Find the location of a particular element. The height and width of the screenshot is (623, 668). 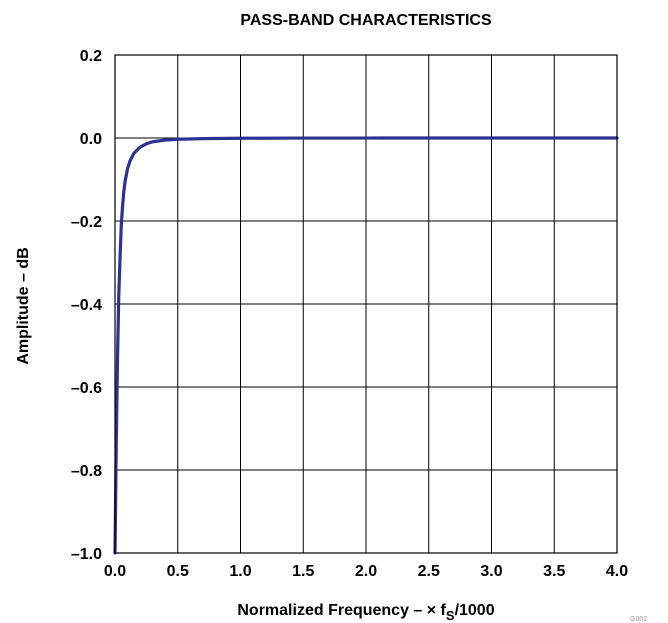

x-tick-label: 1.5 is located at coordinates (303, 571).